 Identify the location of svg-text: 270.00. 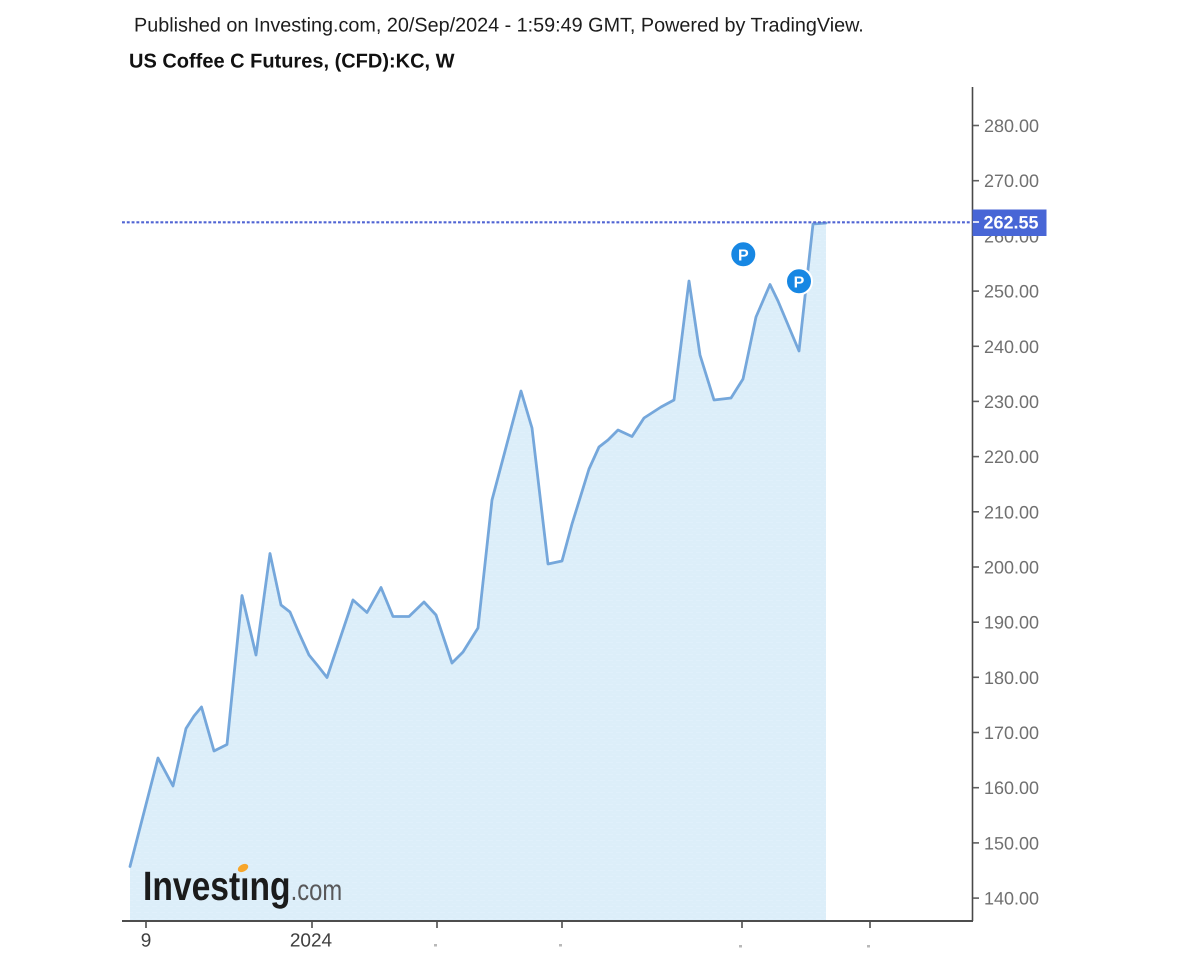
(1011, 181).